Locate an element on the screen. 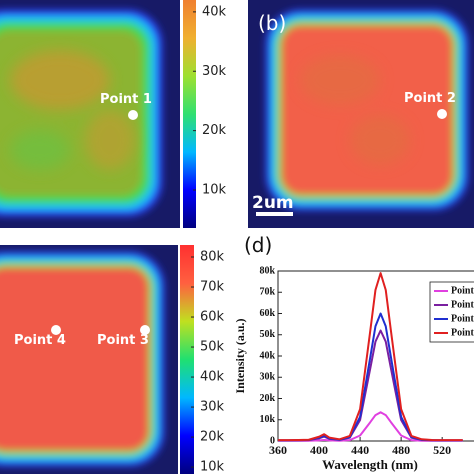 The height and width of the screenshot is (474, 474). y-tick-label: 0 is located at coordinates (272, 440).